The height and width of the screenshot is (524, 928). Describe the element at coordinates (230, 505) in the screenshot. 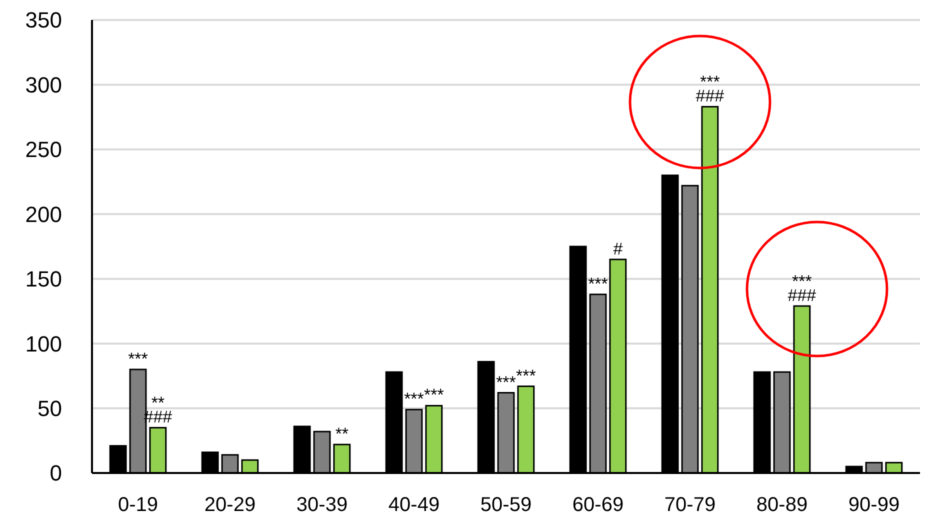

I see `x-tick-label: 20-29` at that location.